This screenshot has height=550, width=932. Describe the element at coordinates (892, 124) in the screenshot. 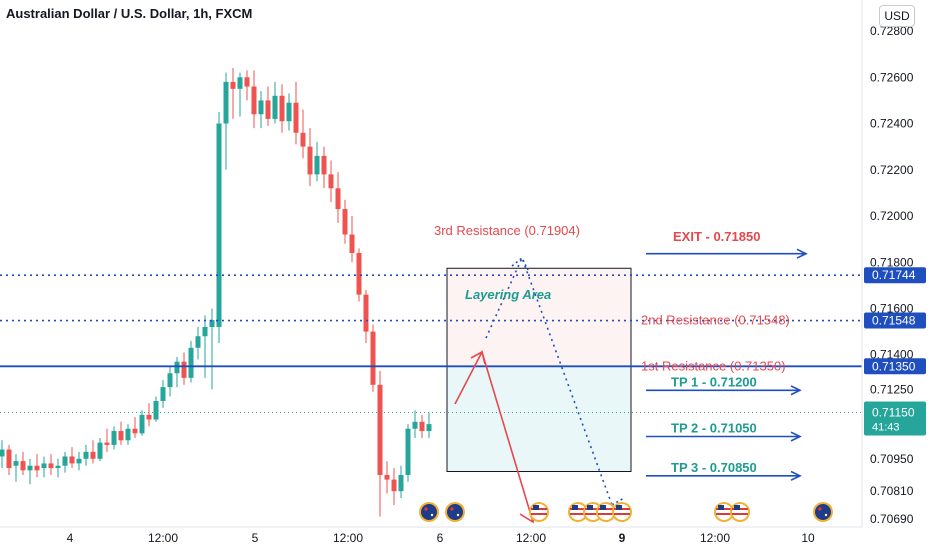

I see `price-tick-label: 0.72400` at that location.